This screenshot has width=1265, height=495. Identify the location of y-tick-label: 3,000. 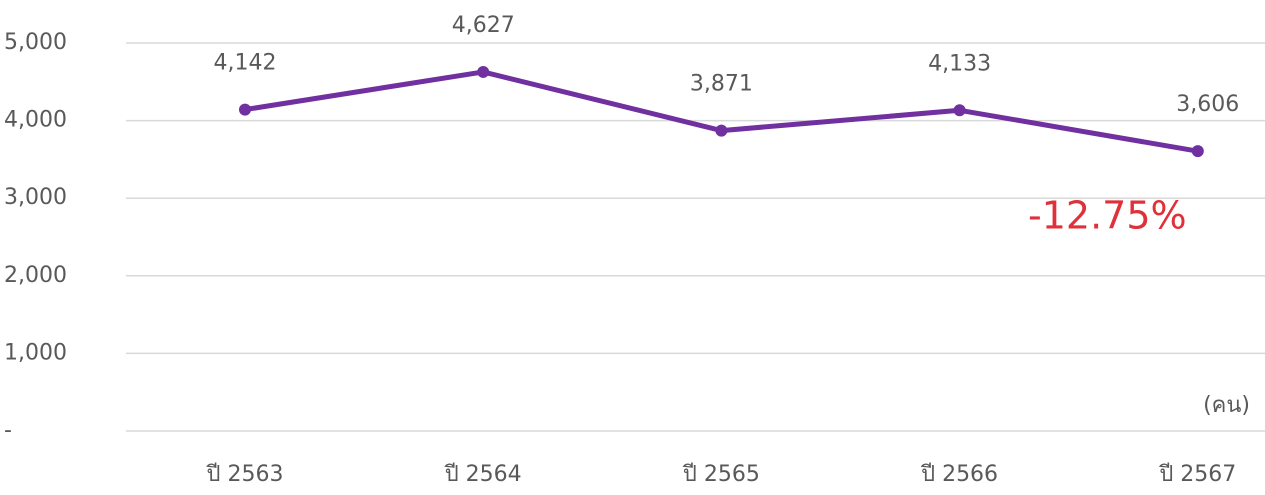
(35, 197).